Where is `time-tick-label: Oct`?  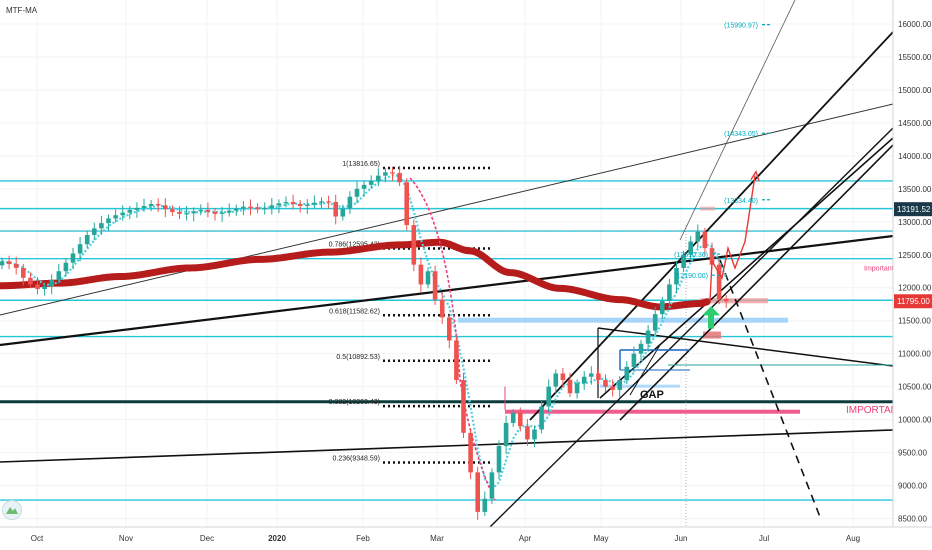
time-tick-label: Oct is located at coordinates (37, 538).